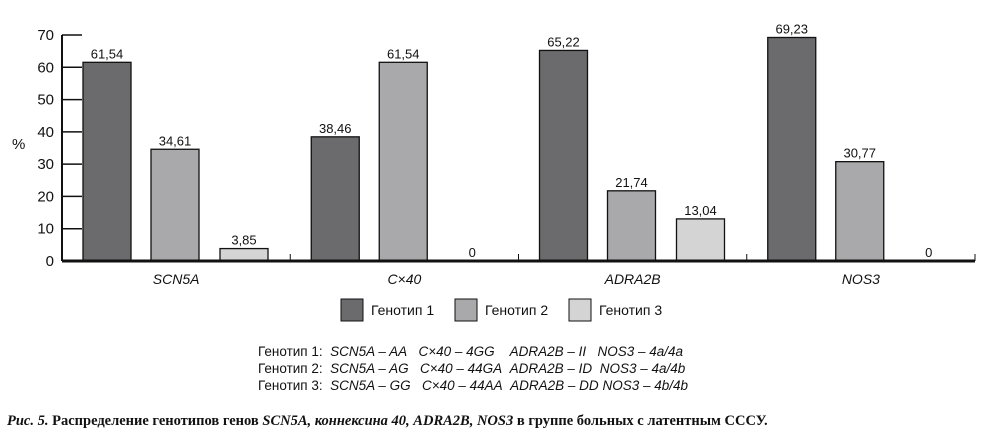 Image resolution: width=991 pixels, height=446 pixels. I want to click on data-label: 38,46, so click(335, 128).